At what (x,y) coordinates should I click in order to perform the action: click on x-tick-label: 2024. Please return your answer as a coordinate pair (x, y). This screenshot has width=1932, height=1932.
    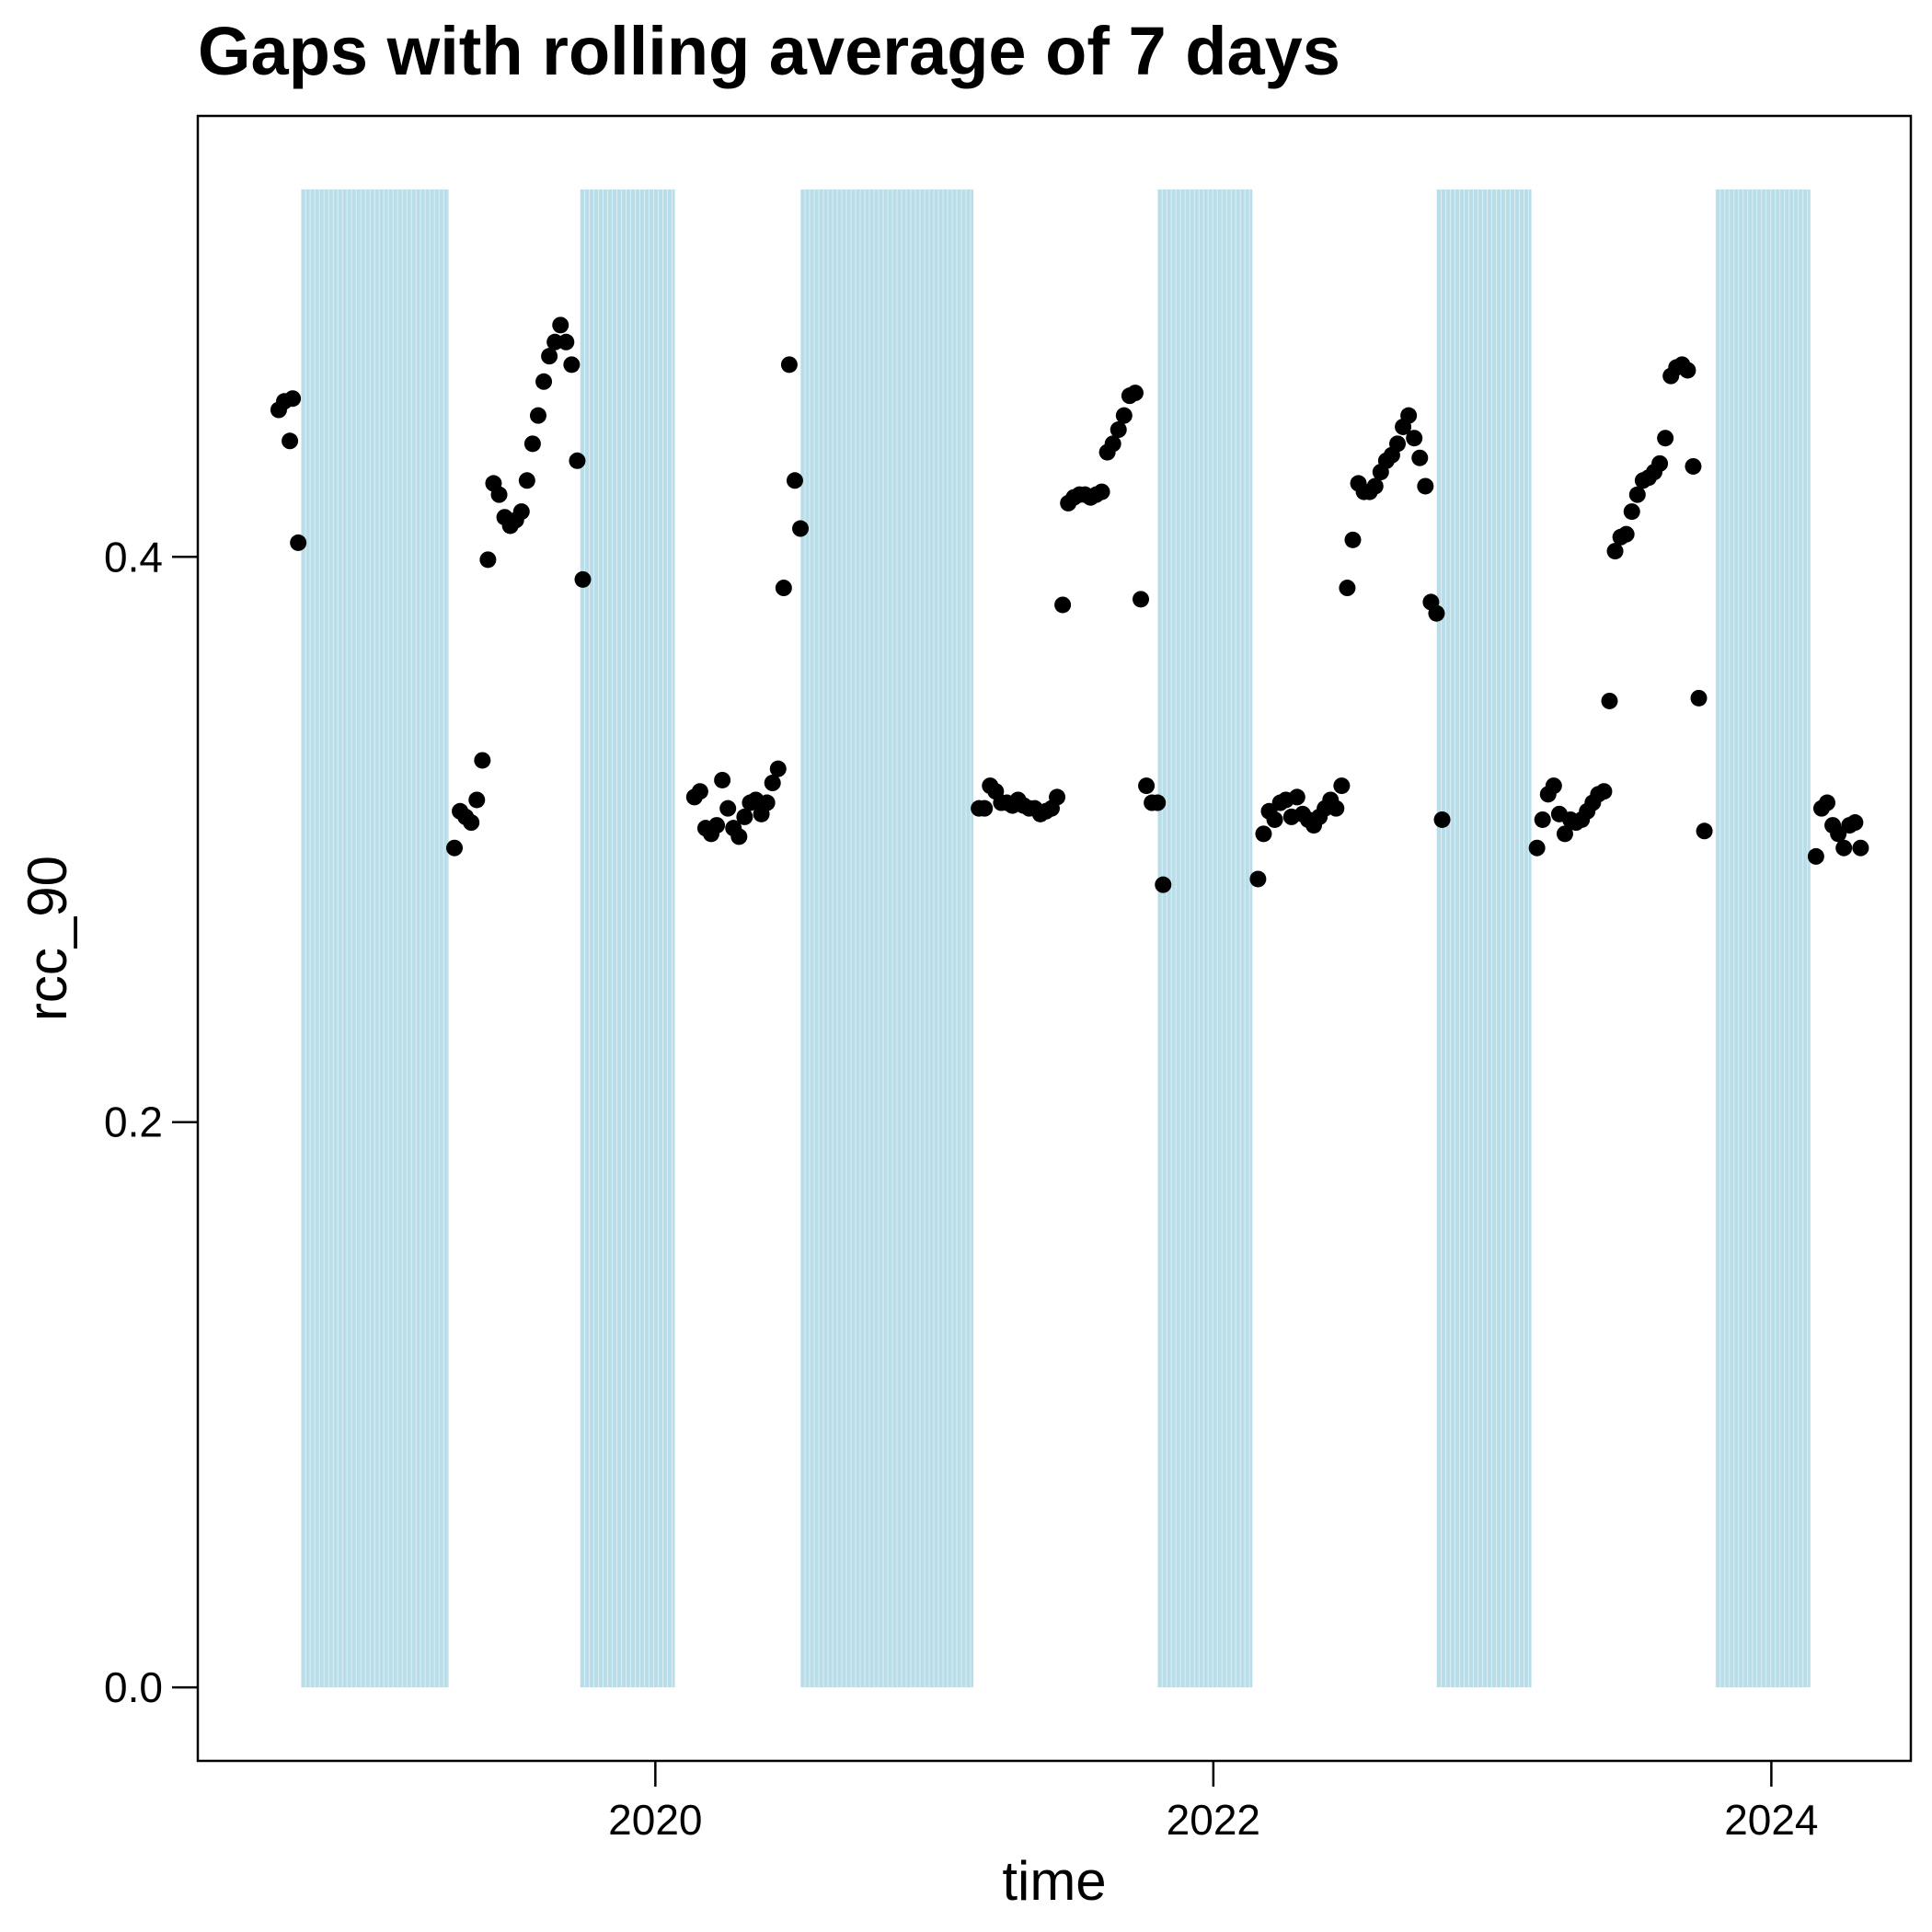
    Looking at the image, I should click on (1771, 1820).